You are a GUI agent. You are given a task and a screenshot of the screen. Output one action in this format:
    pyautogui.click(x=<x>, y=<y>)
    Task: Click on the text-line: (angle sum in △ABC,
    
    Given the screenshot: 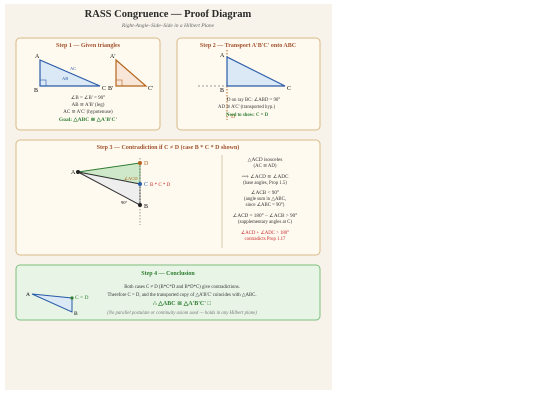 What is the action you would take?
    pyautogui.click(x=265, y=199)
    